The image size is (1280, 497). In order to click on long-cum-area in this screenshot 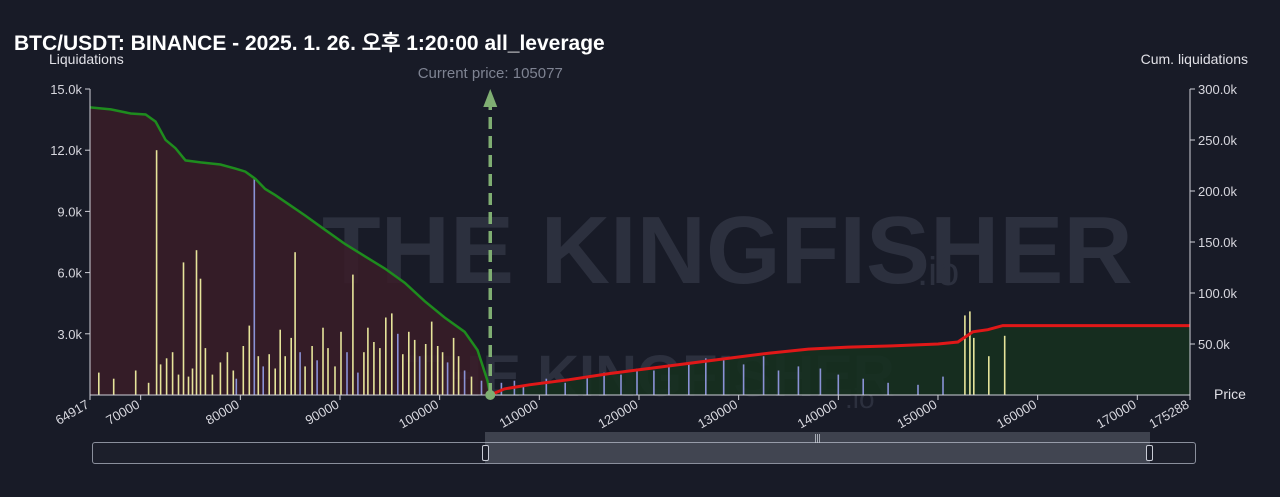, I will do `click(840, 360)`.